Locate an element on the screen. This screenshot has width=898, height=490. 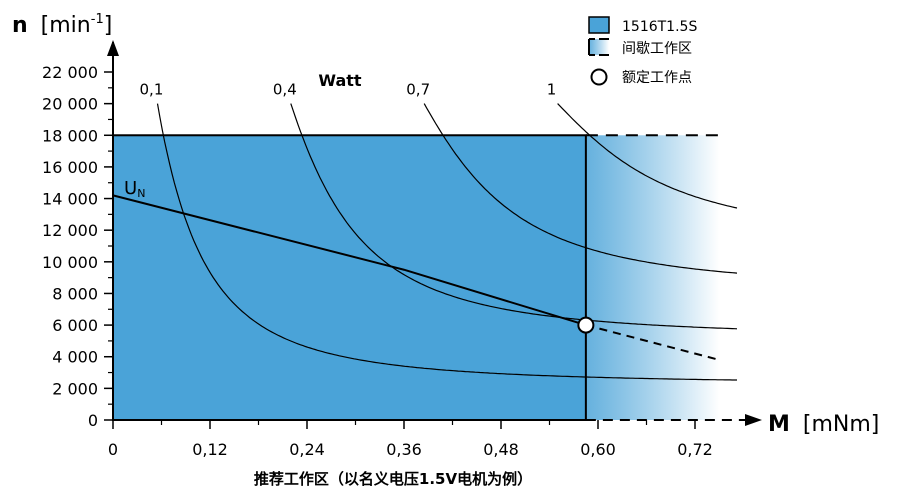
x-tick-label: 0,48 is located at coordinates (501, 449).